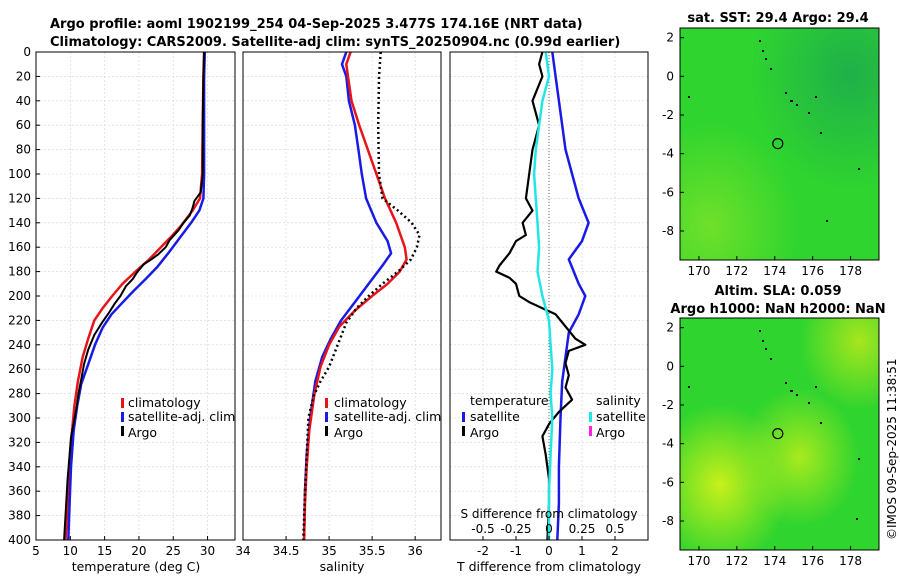  I want to click on salinity-lines, so click(361, 296).